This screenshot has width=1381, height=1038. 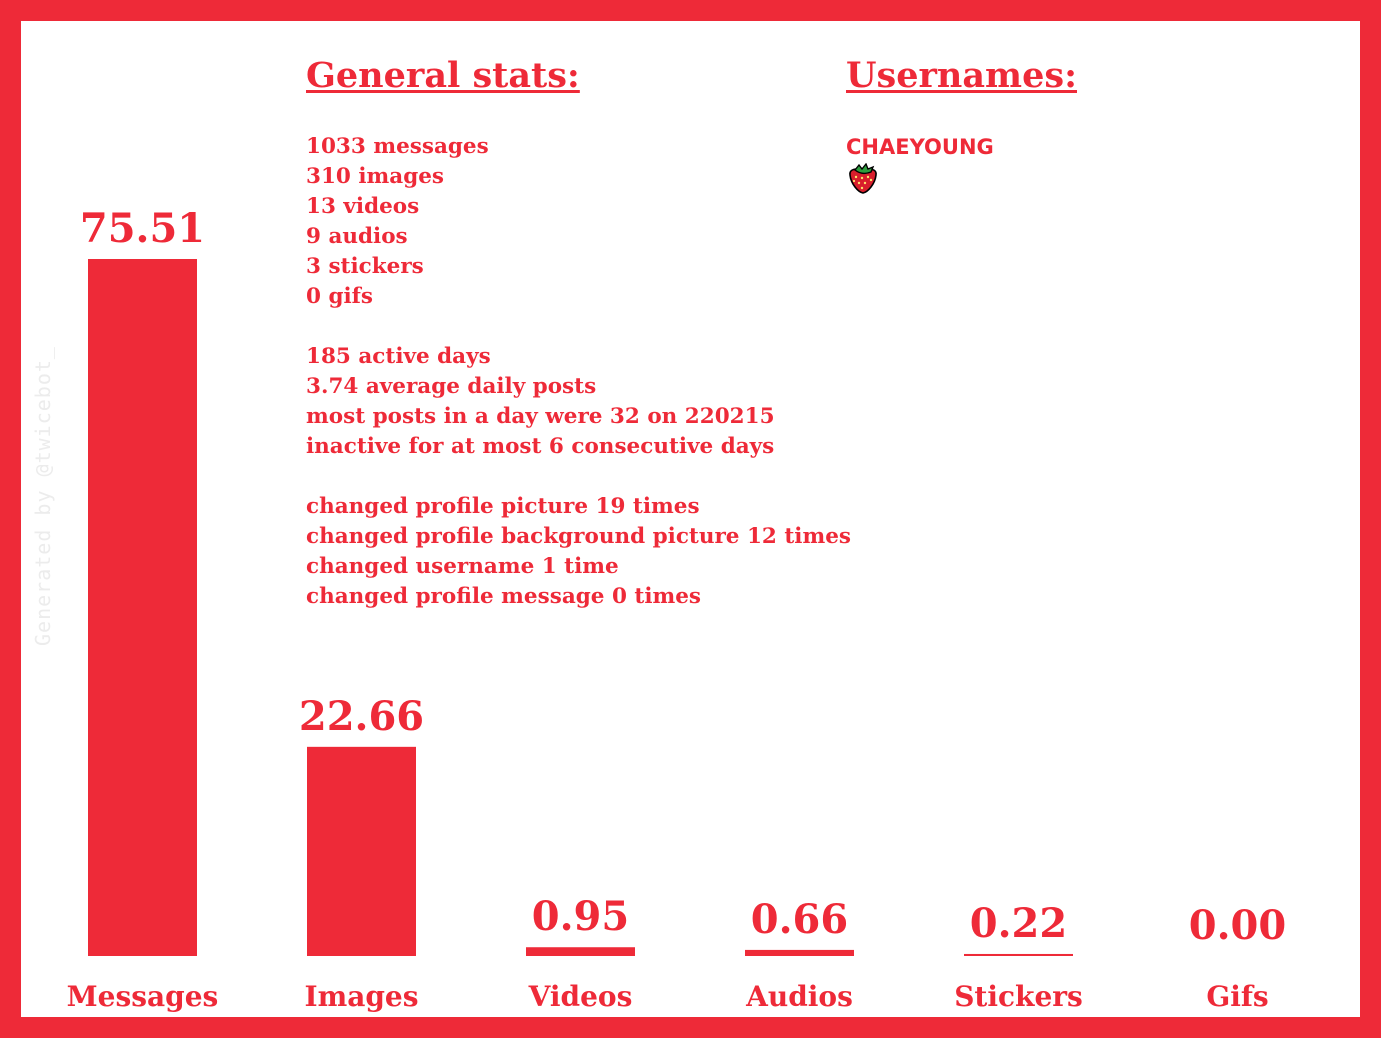 I want to click on bar-value-label: 0.95, so click(x=580, y=916).